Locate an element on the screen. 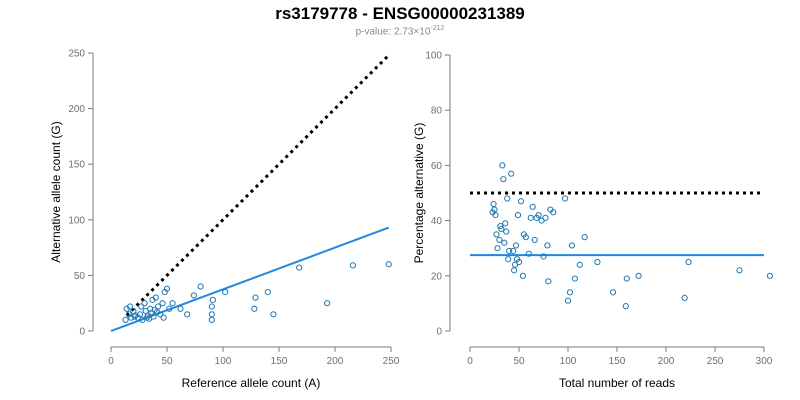  y-axis-title: Alternative allele count (G) is located at coordinates (56, 191).